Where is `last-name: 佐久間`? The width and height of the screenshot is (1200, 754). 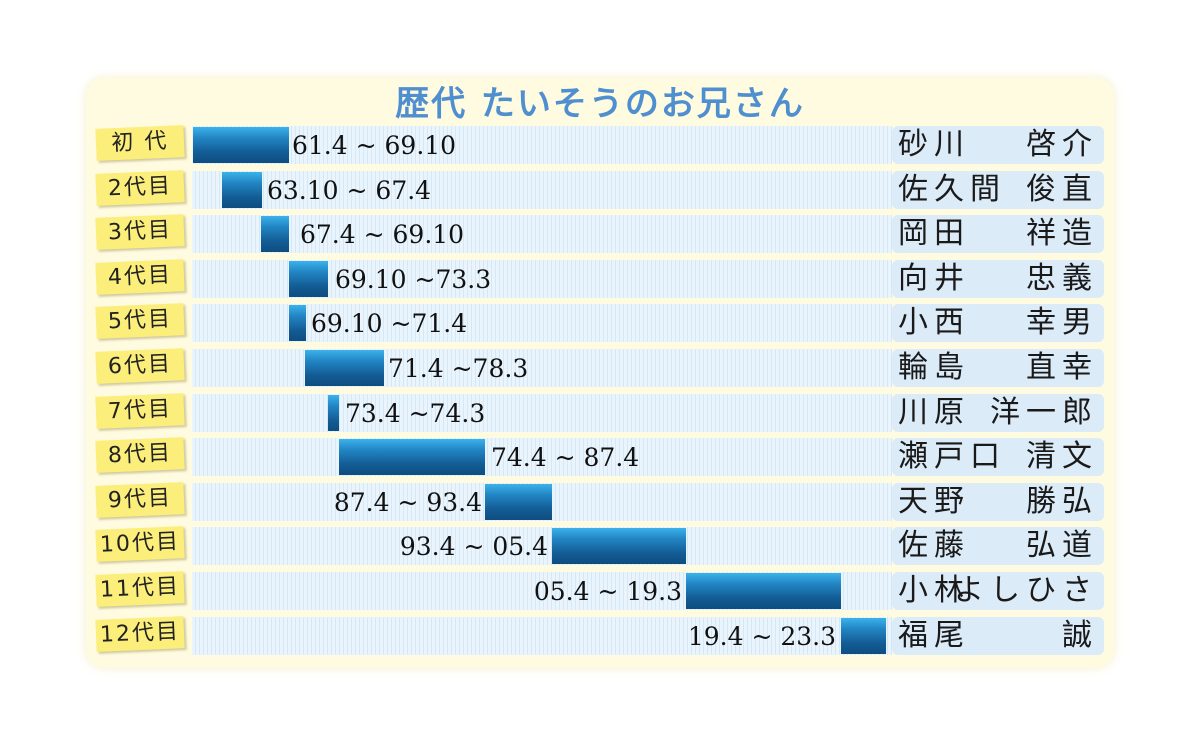
last-name: 佐久間 is located at coordinates (952, 189).